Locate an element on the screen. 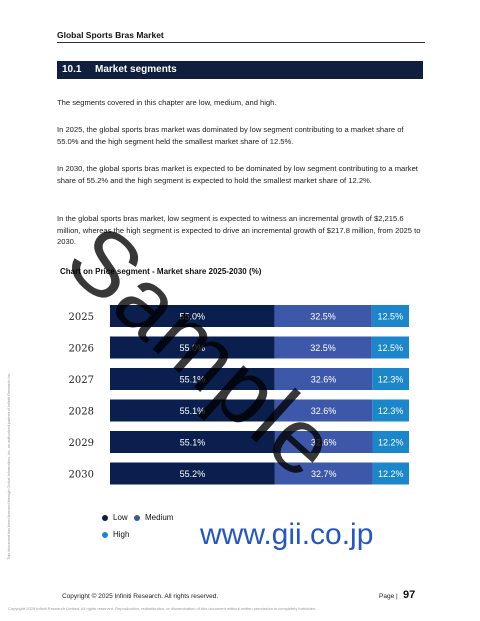 This screenshot has height=621, width=480. data-label-high-2027: 12.3% is located at coordinates (391, 380).